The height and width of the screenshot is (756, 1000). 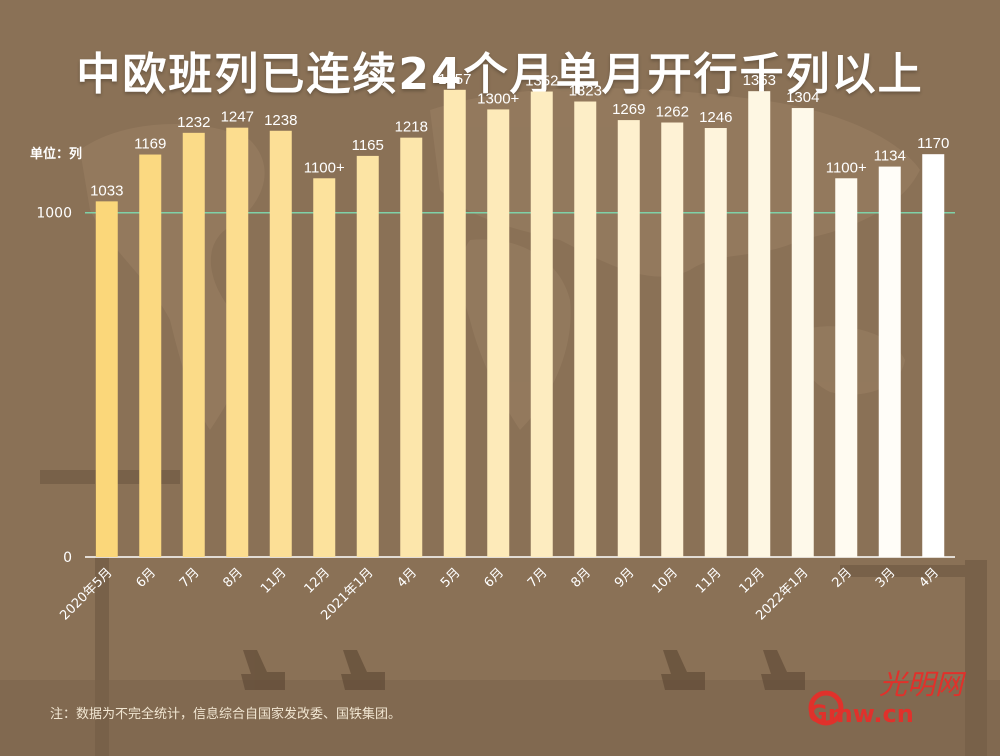 What do you see at coordinates (54, 214) in the screenshot?
I see `y-tick-label: 1000` at bounding box center [54, 214].